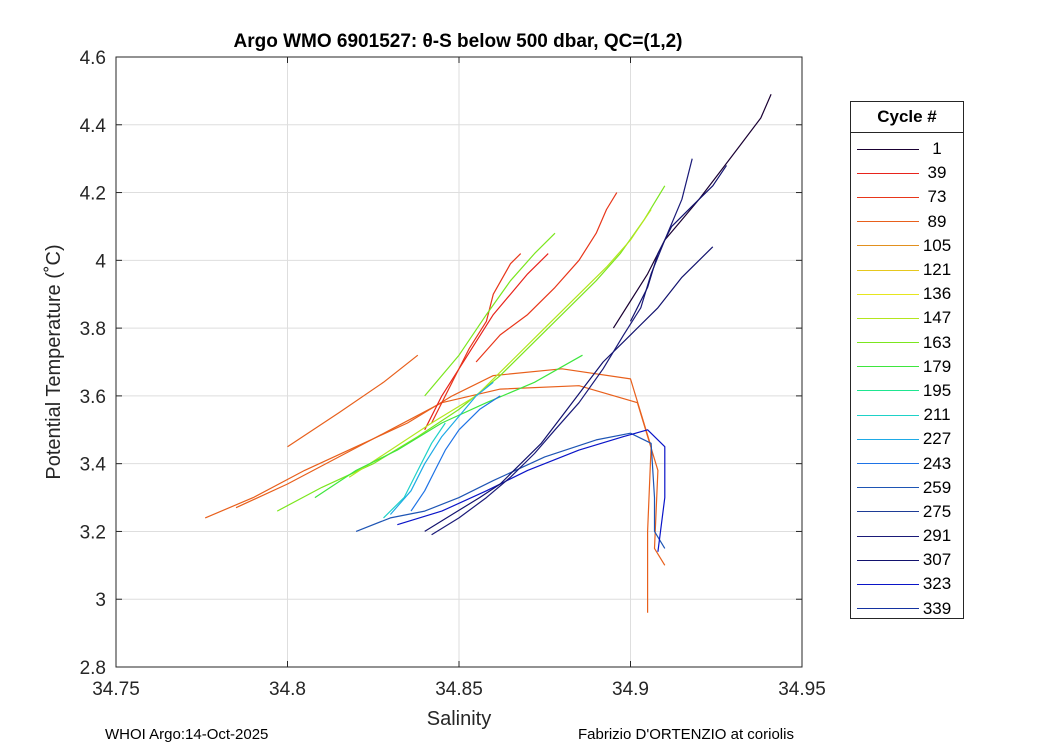  I want to click on footer-left: WHOI Argo:14-Oct-2025, so click(187, 734).